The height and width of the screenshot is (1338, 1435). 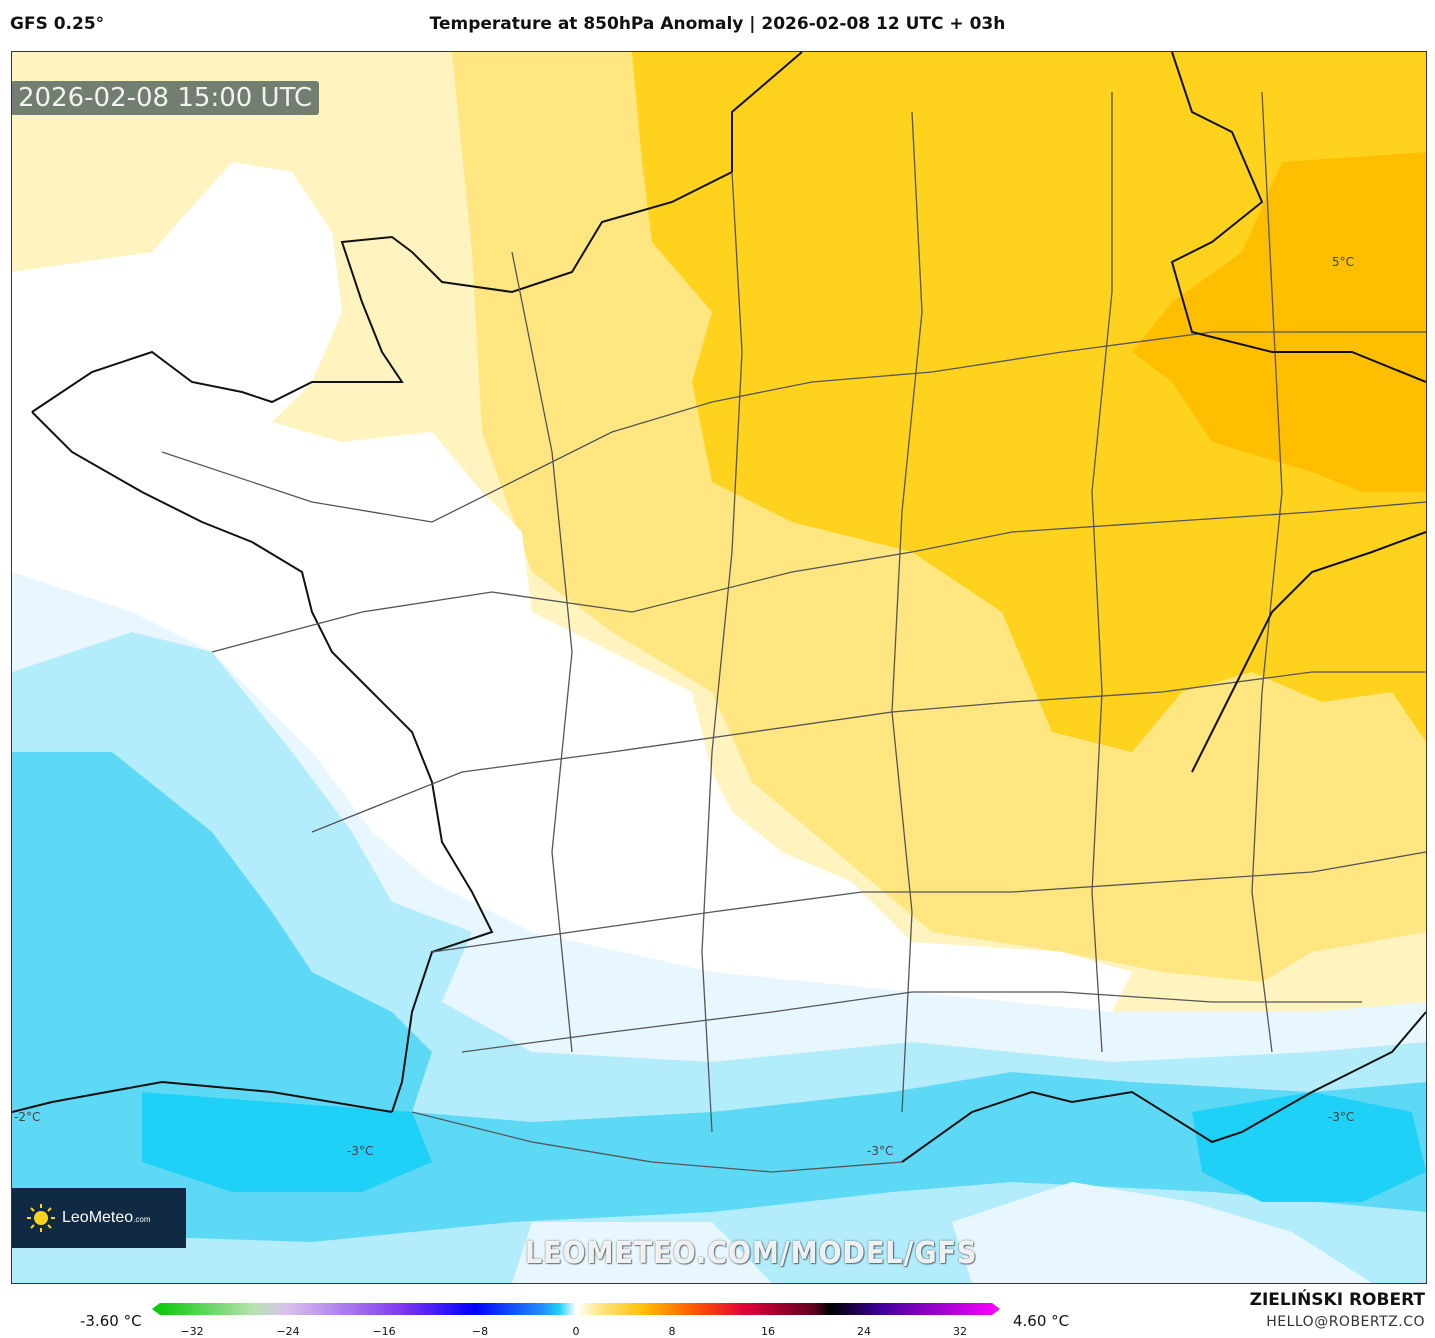 What do you see at coordinates (106, 1217) in the screenshot?
I see `logo-text: LeoMeteo.com` at bounding box center [106, 1217].